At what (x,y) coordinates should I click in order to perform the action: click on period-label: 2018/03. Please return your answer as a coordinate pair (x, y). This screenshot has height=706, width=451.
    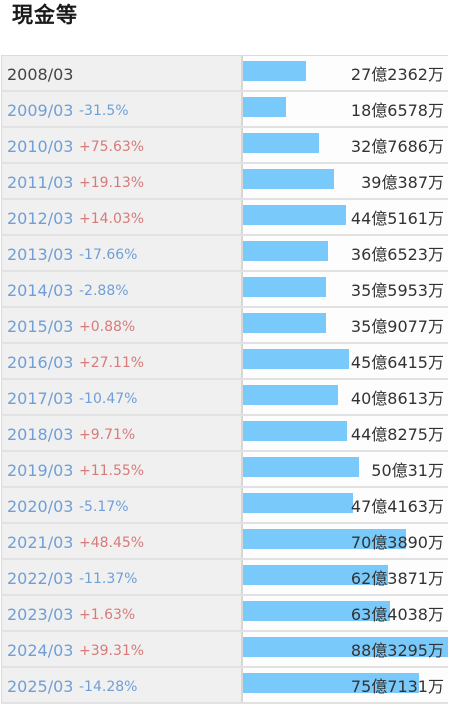
    Looking at the image, I should click on (40, 434).